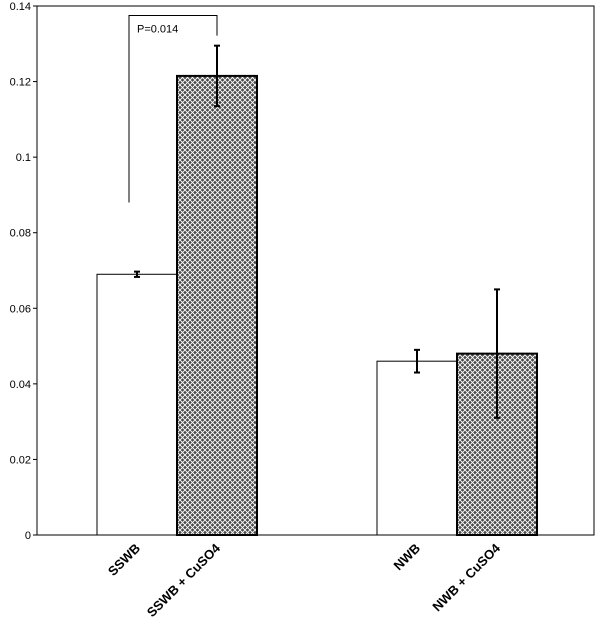 The image size is (600, 643). I want to click on significance-bracket, so click(173, 108).